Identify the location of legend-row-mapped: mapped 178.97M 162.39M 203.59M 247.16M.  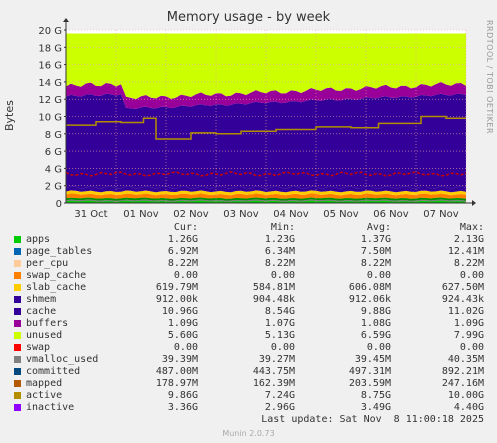
(248, 384).